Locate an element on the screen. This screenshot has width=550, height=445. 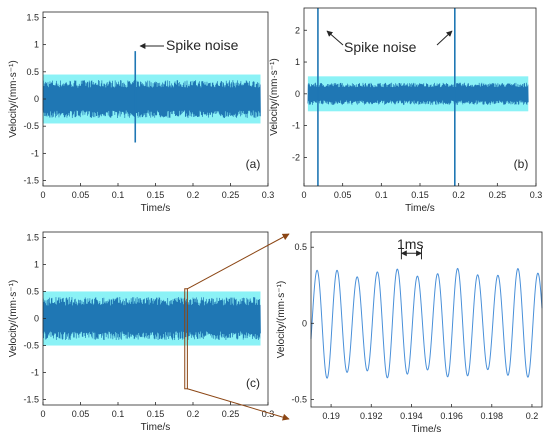
panel-label-b: (b) is located at coordinates (521, 164).